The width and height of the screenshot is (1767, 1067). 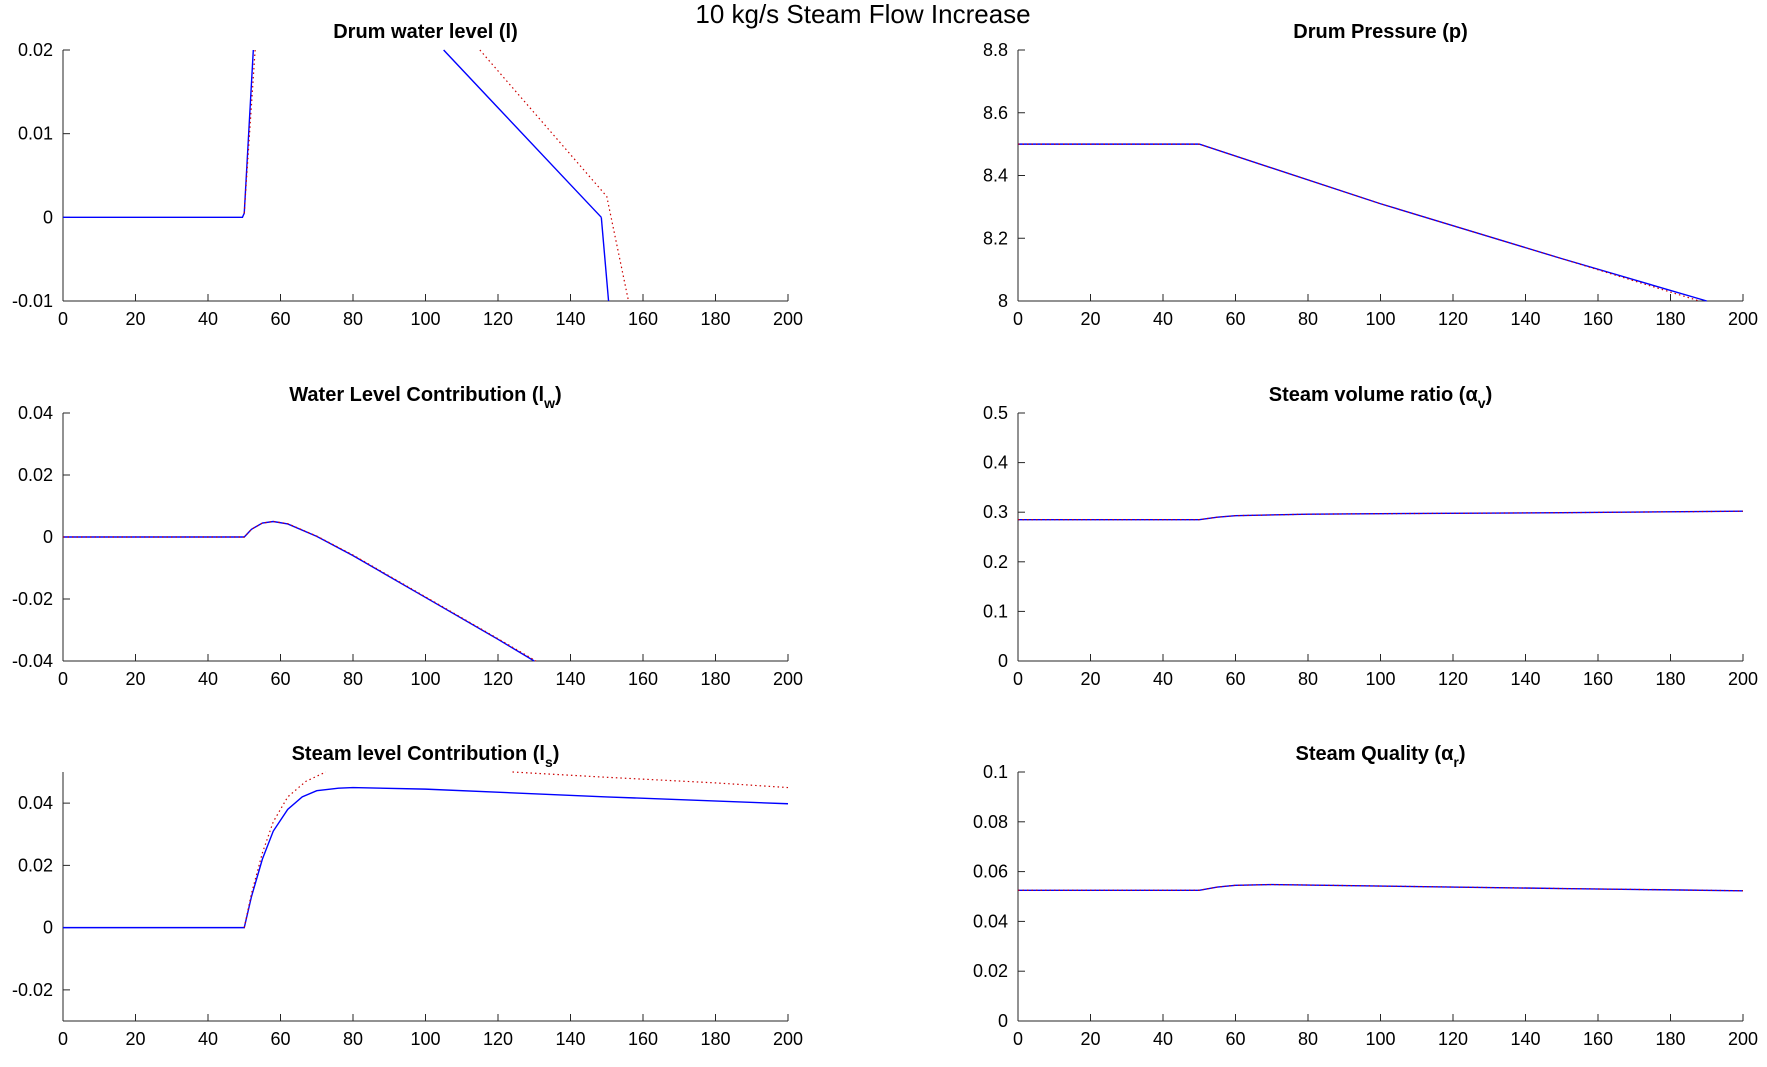 I want to click on subplot-title: Drum water level (l), so click(x=425, y=32).